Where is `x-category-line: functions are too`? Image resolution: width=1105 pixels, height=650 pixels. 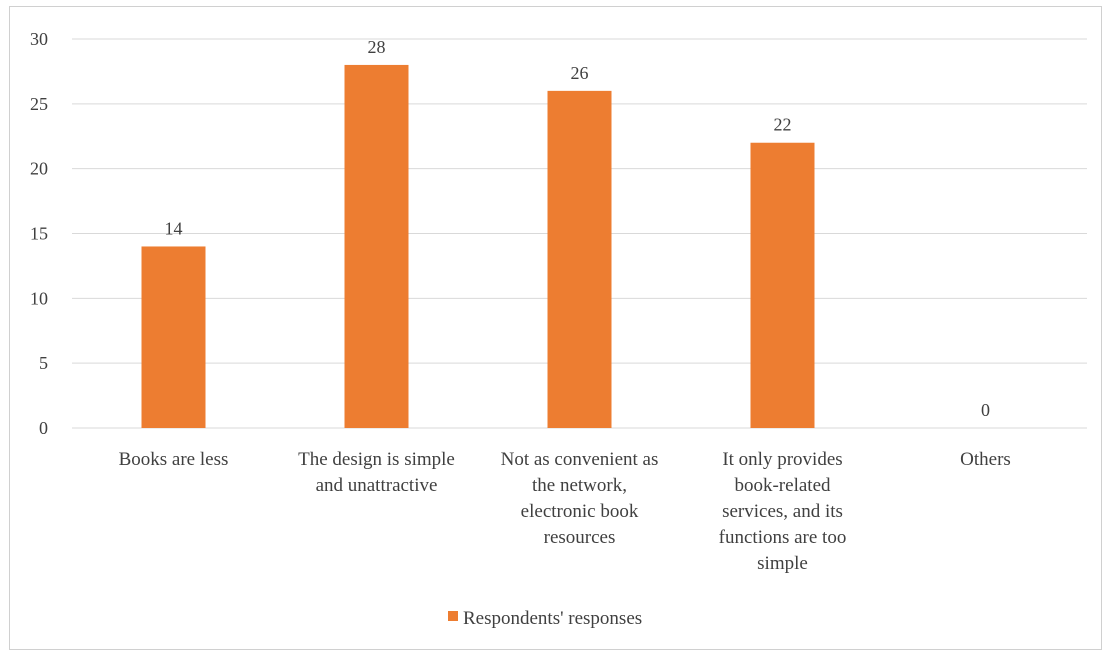 x-category-line: functions are too is located at coordinates (783, 537).